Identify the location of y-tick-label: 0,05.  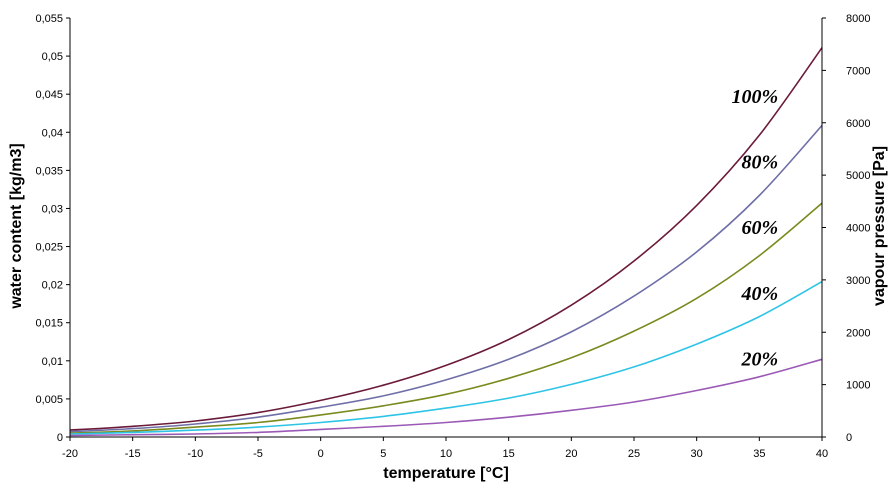
(52, 57).